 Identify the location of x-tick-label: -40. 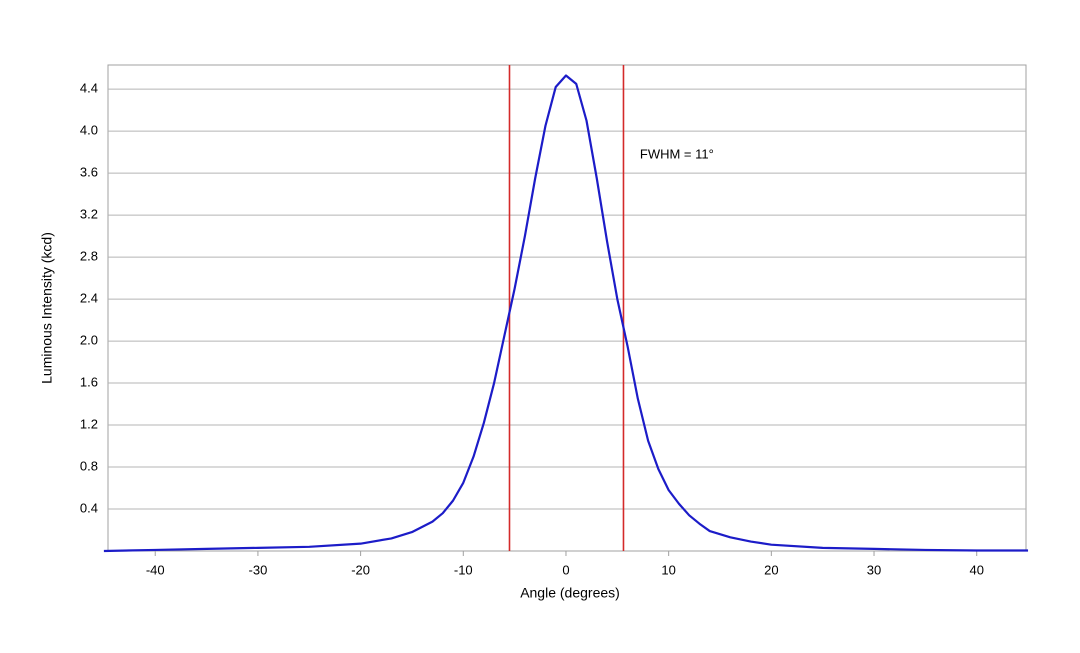
(155, 569).